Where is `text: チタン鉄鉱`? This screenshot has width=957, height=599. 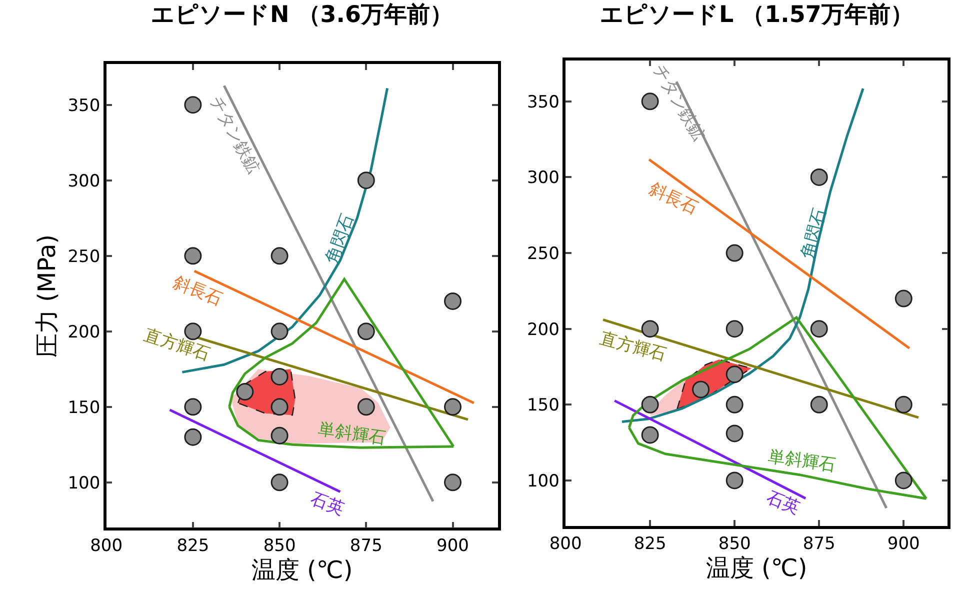
text: チタン鉄鉱 is located at coordinates (235, 135).